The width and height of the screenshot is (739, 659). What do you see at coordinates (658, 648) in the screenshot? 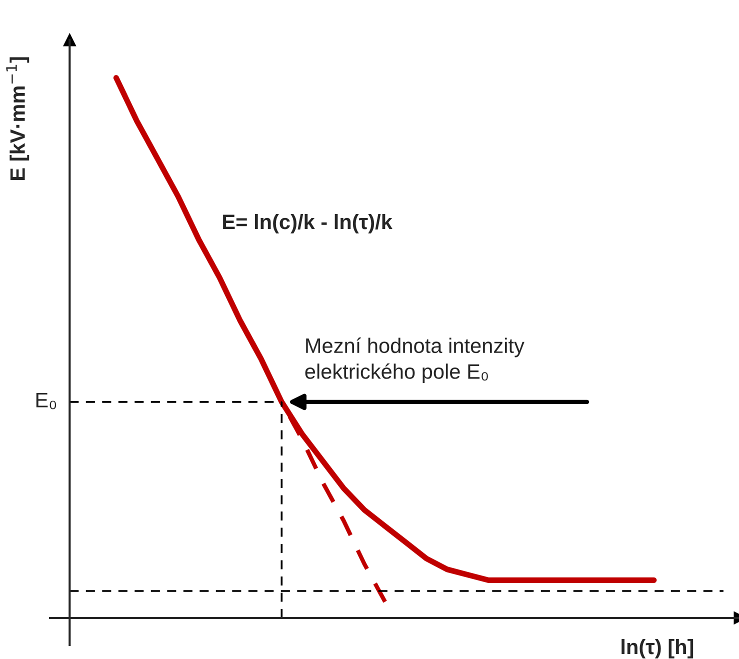
I see `x-axis-title: ln(τ) [h]` at bounding box center [658, 648].